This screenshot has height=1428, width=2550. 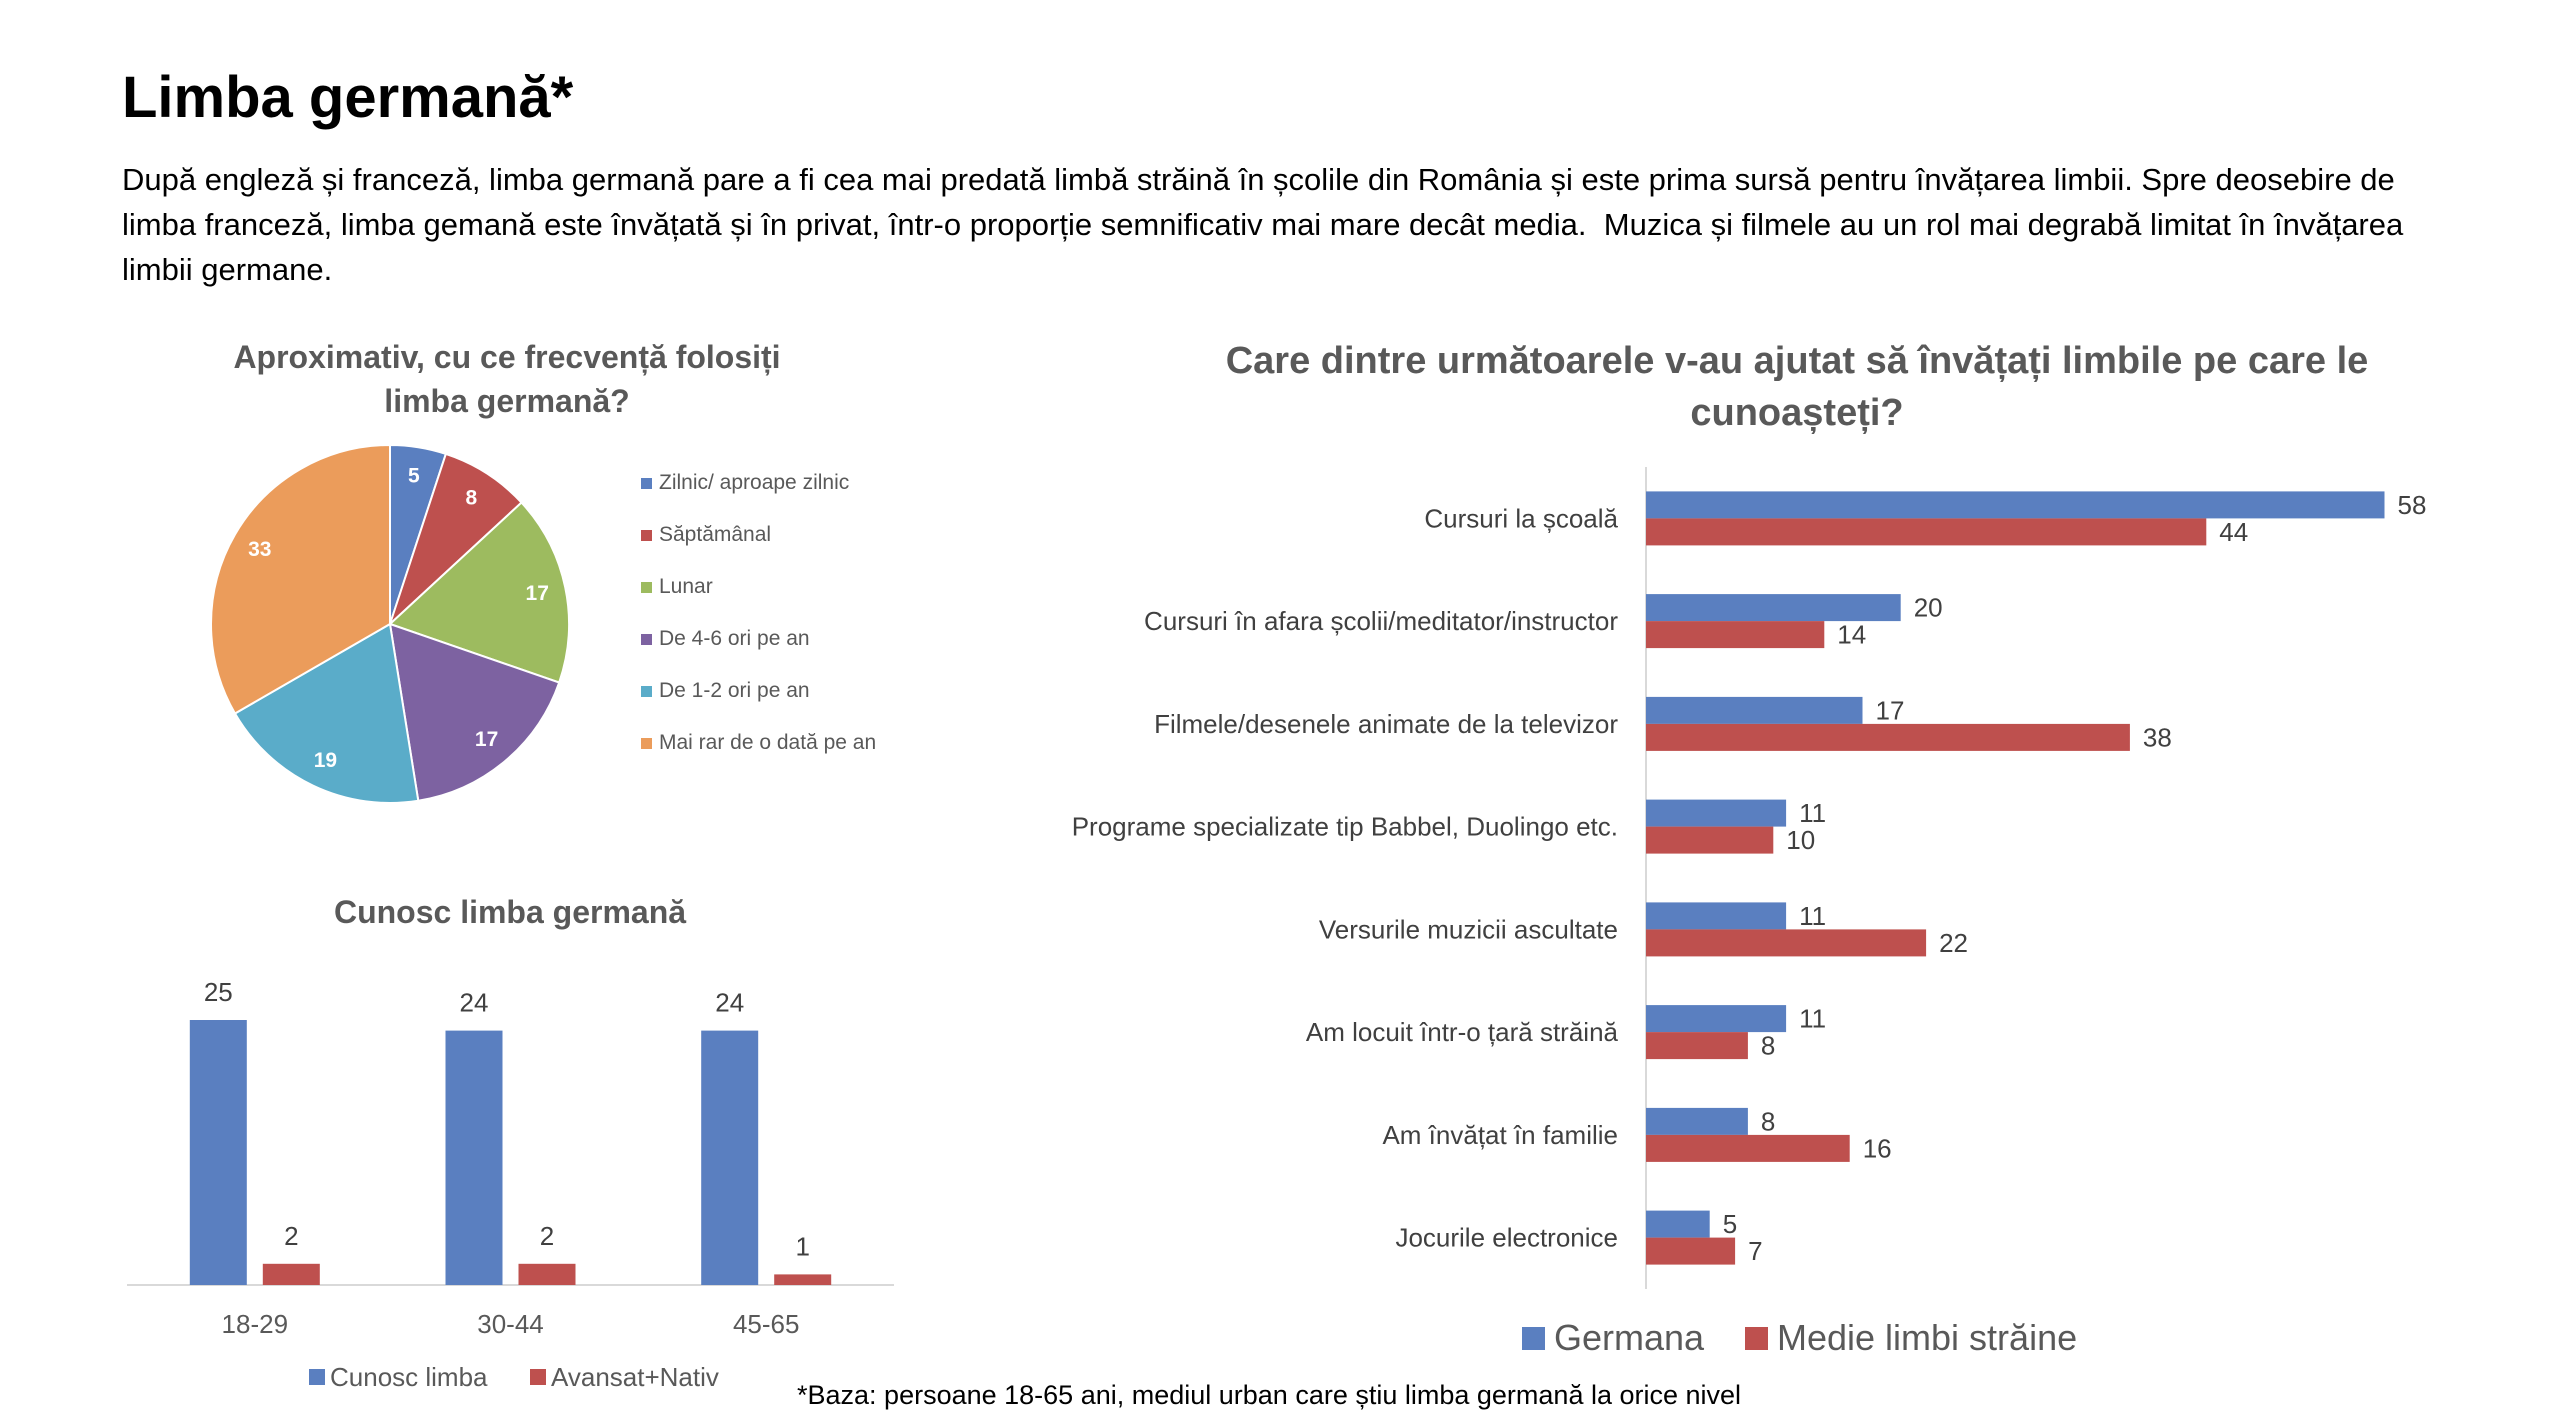 What do you see at coordinates (510, 1324) in the screenshot?
I see `x-tick-label: 30-44` at bounding box center [510, 1324].